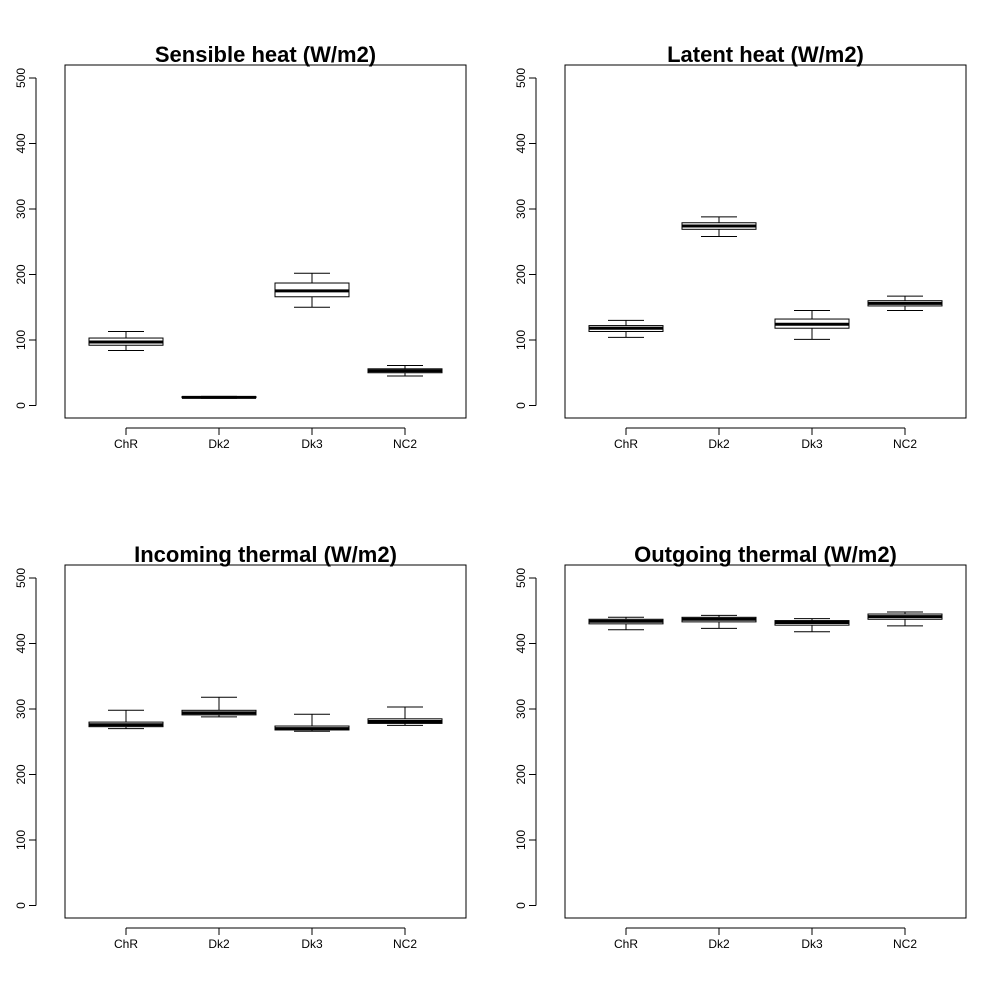 The image size is (1000, 1000). What do you see at coordinates (626, 328) in the screenshot?
I see `latent-heat-box-ChR` at bounding box center [626, 328].